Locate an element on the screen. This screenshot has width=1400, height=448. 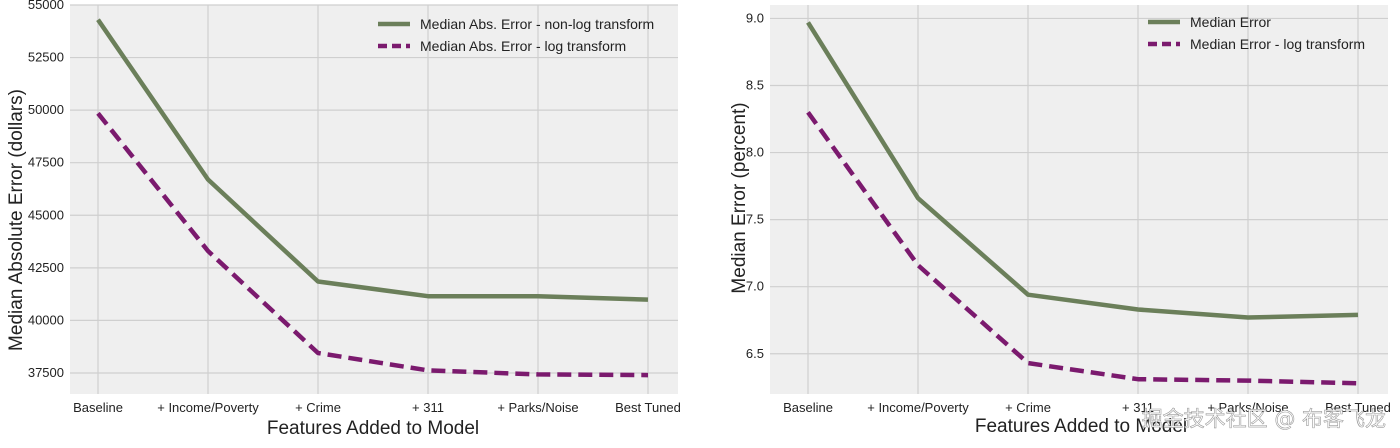
y-tick-label: 52500 is located at coordinates (46, 57).